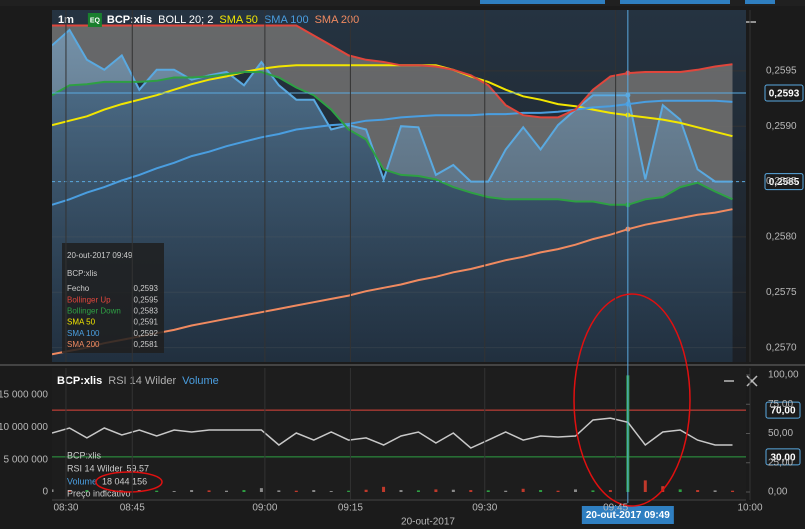  I want to click on legend-entry: SMA 50, so click(238, 20).